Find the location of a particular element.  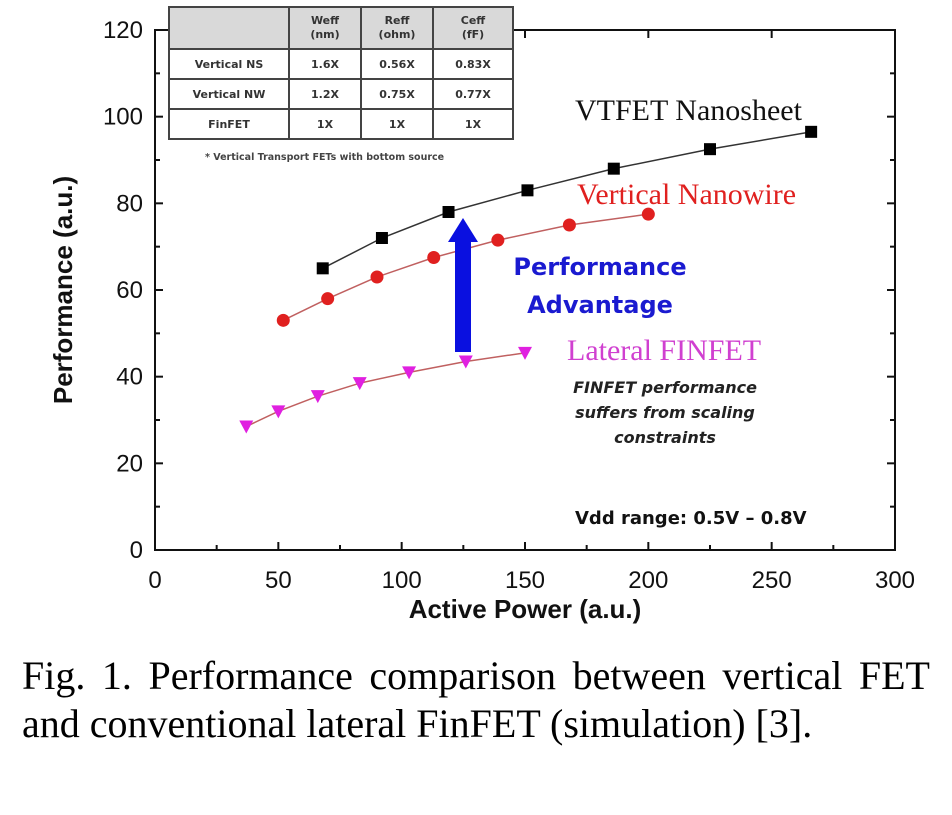

cell: 1.6X is located at coordinates (325, 64).